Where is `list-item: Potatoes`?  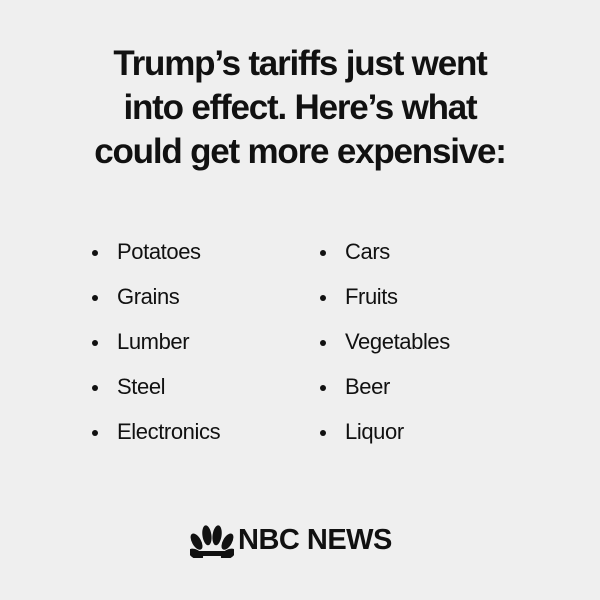
list-item: Potatoes is located at coordinates (159, 251).